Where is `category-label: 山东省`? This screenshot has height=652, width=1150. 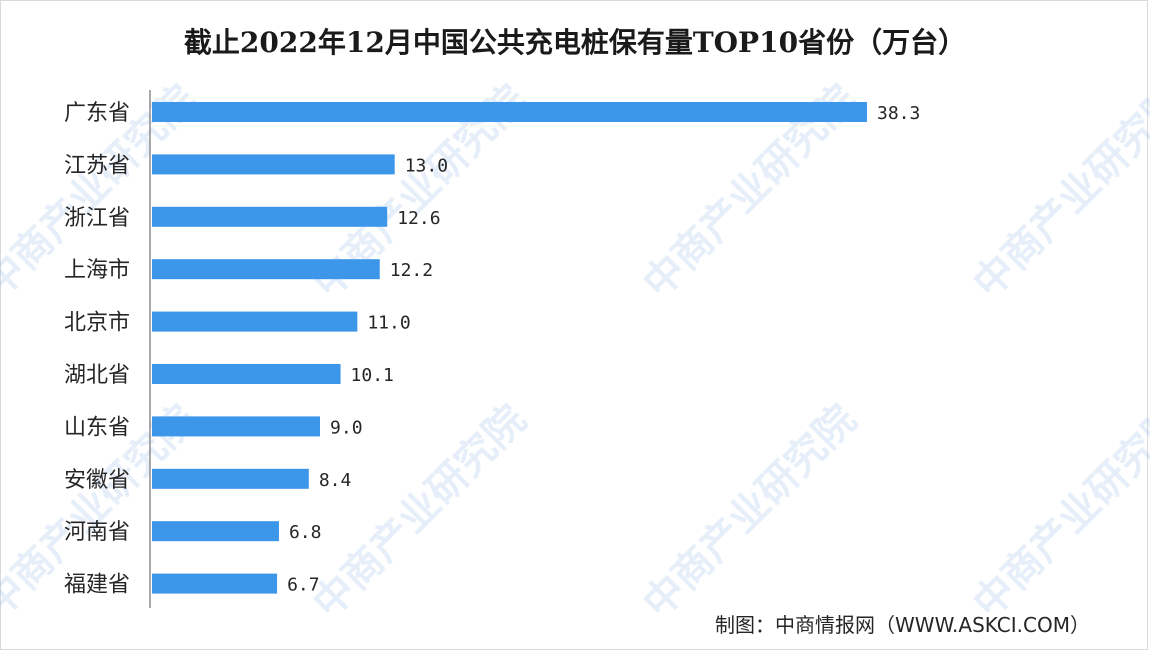 category-label: 山东省 is located at coordinates (97, 427).